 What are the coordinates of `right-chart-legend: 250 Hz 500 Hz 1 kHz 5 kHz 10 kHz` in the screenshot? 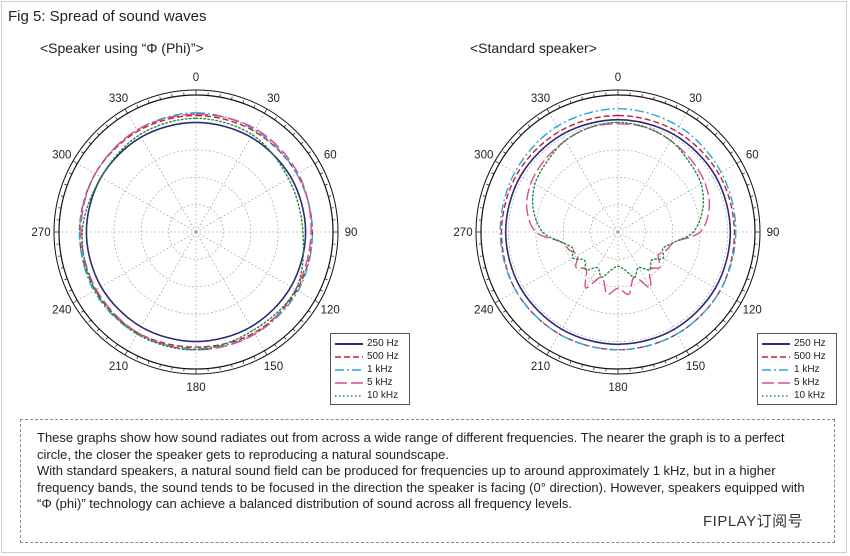 It's located at (797, 369).